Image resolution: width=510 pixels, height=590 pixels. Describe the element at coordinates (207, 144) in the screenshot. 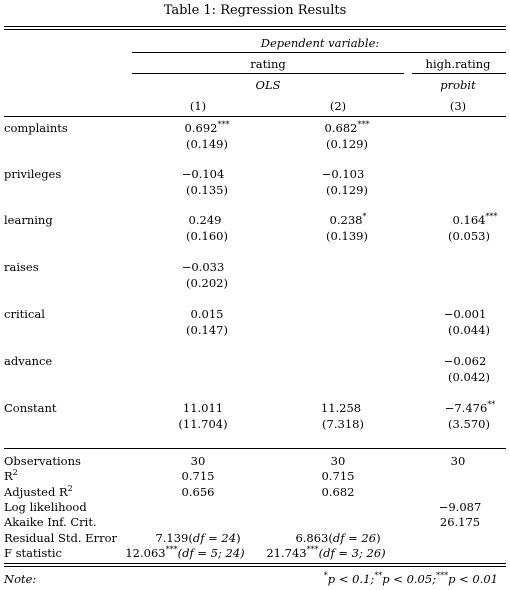

I see `se-cell: (0.149)` at that location.